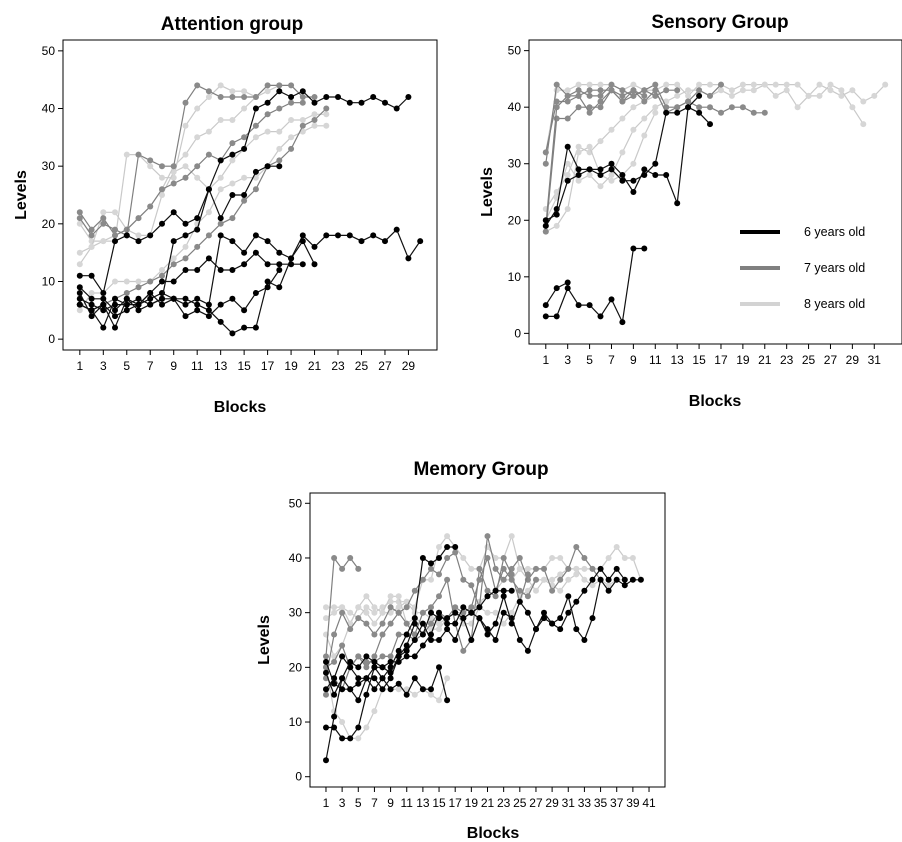 The height and width of the screenshot is (842, 902). Describe the element at coordinates (51, 339) in the screenshot. I see `y-tick-label: 0` at that location.